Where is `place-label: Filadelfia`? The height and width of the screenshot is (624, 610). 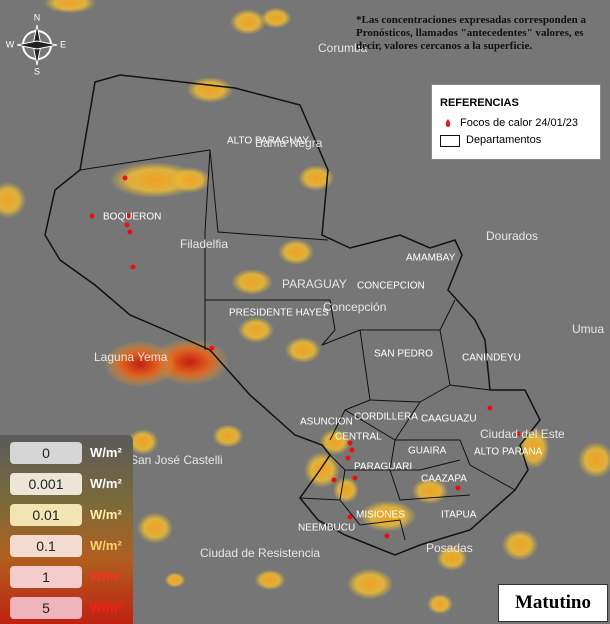
place-label: Filadelfia is located at coordinates (204, 244).